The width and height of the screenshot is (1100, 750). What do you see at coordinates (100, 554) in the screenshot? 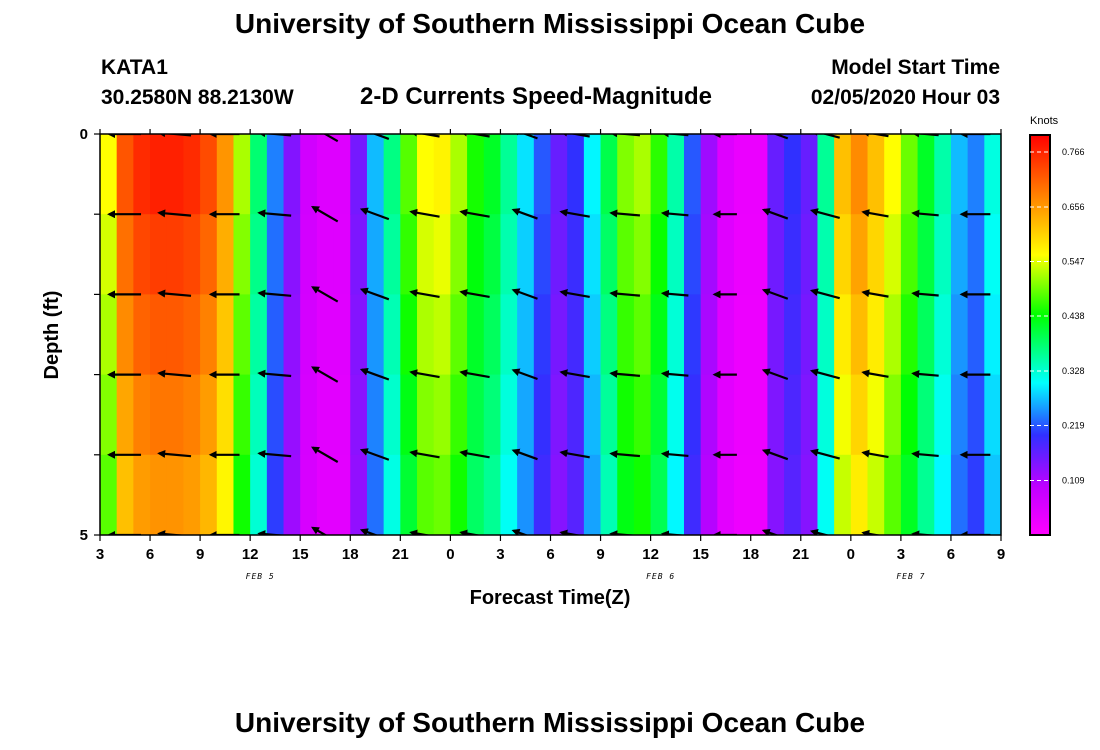
I see `x-tick-label: 3` at bounding box center [100, 554].